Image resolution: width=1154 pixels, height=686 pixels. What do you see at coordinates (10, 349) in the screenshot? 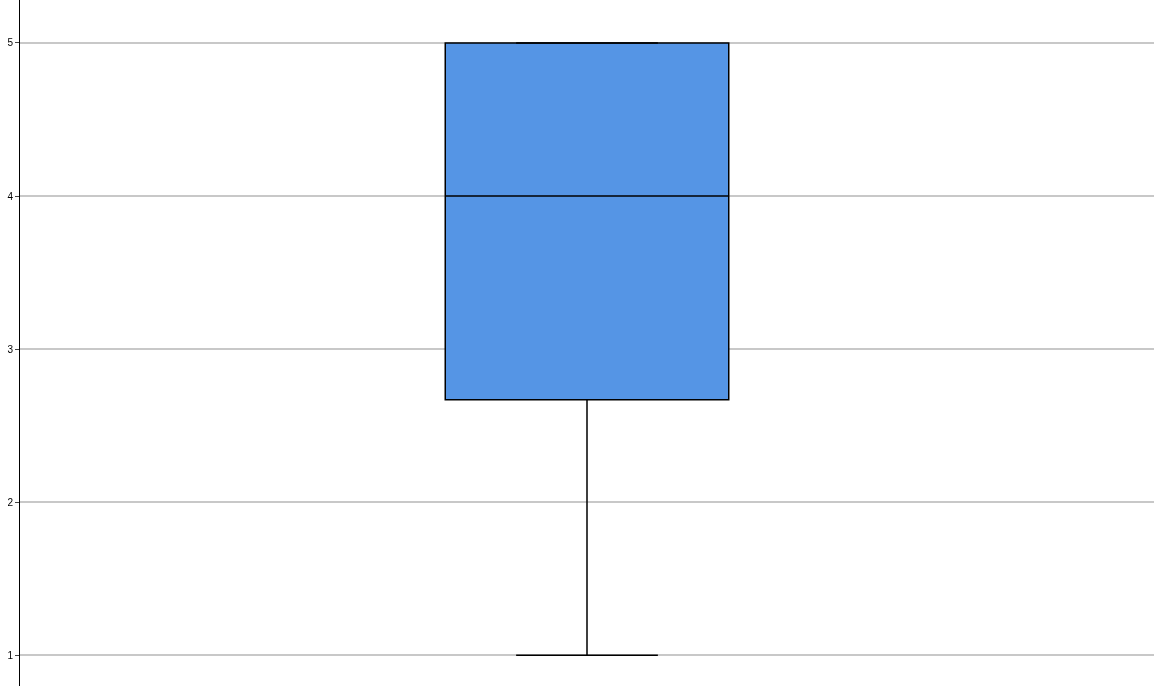
I see `y-tick-label: 3` at bounding box center [10, 349].